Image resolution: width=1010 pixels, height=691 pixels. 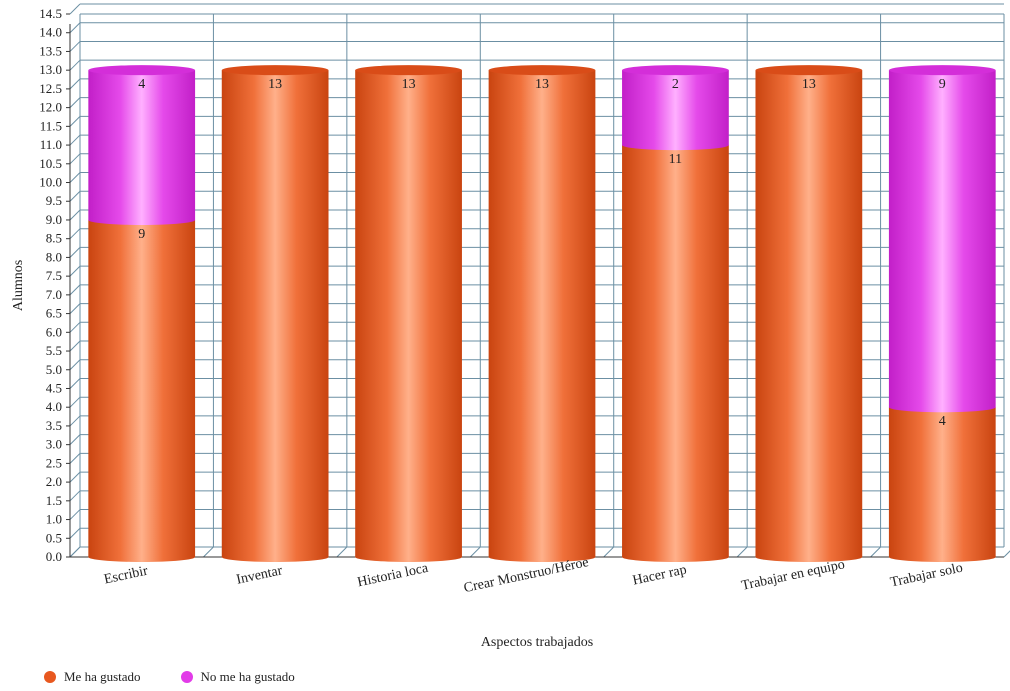 What do you see at coordinates (50, 13) in the screenshot?
I see `y-tick-label: 14.5` at bounding box center [50, 13].